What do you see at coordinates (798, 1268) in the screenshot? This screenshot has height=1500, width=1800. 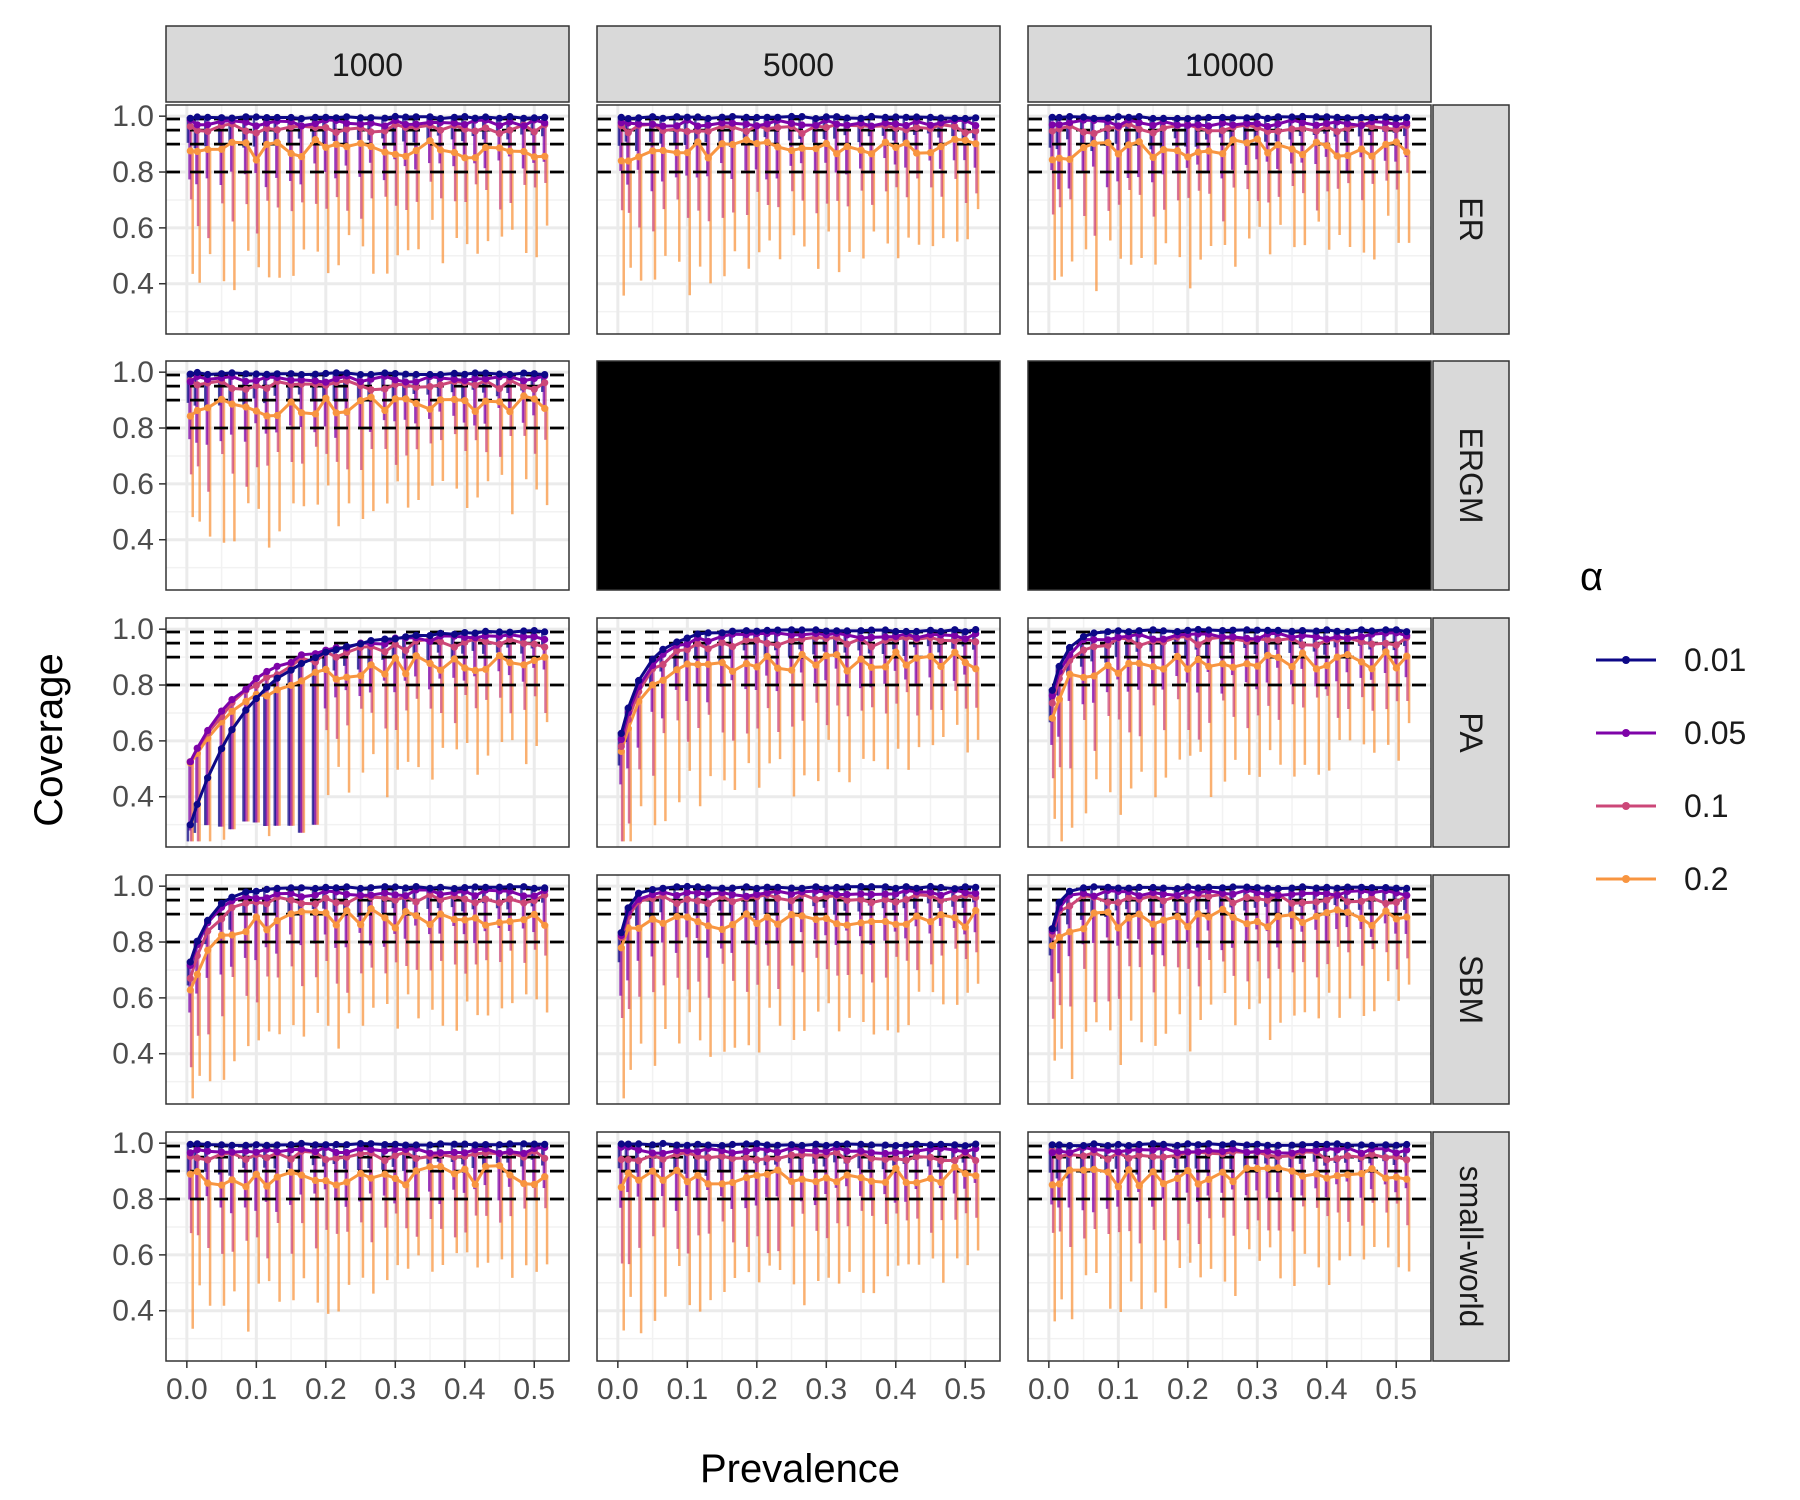 I see `panel-small-world-5000: 0.0 0.1 0.2 0.3 0.4 0.5` at bounding box center [798, 1268].